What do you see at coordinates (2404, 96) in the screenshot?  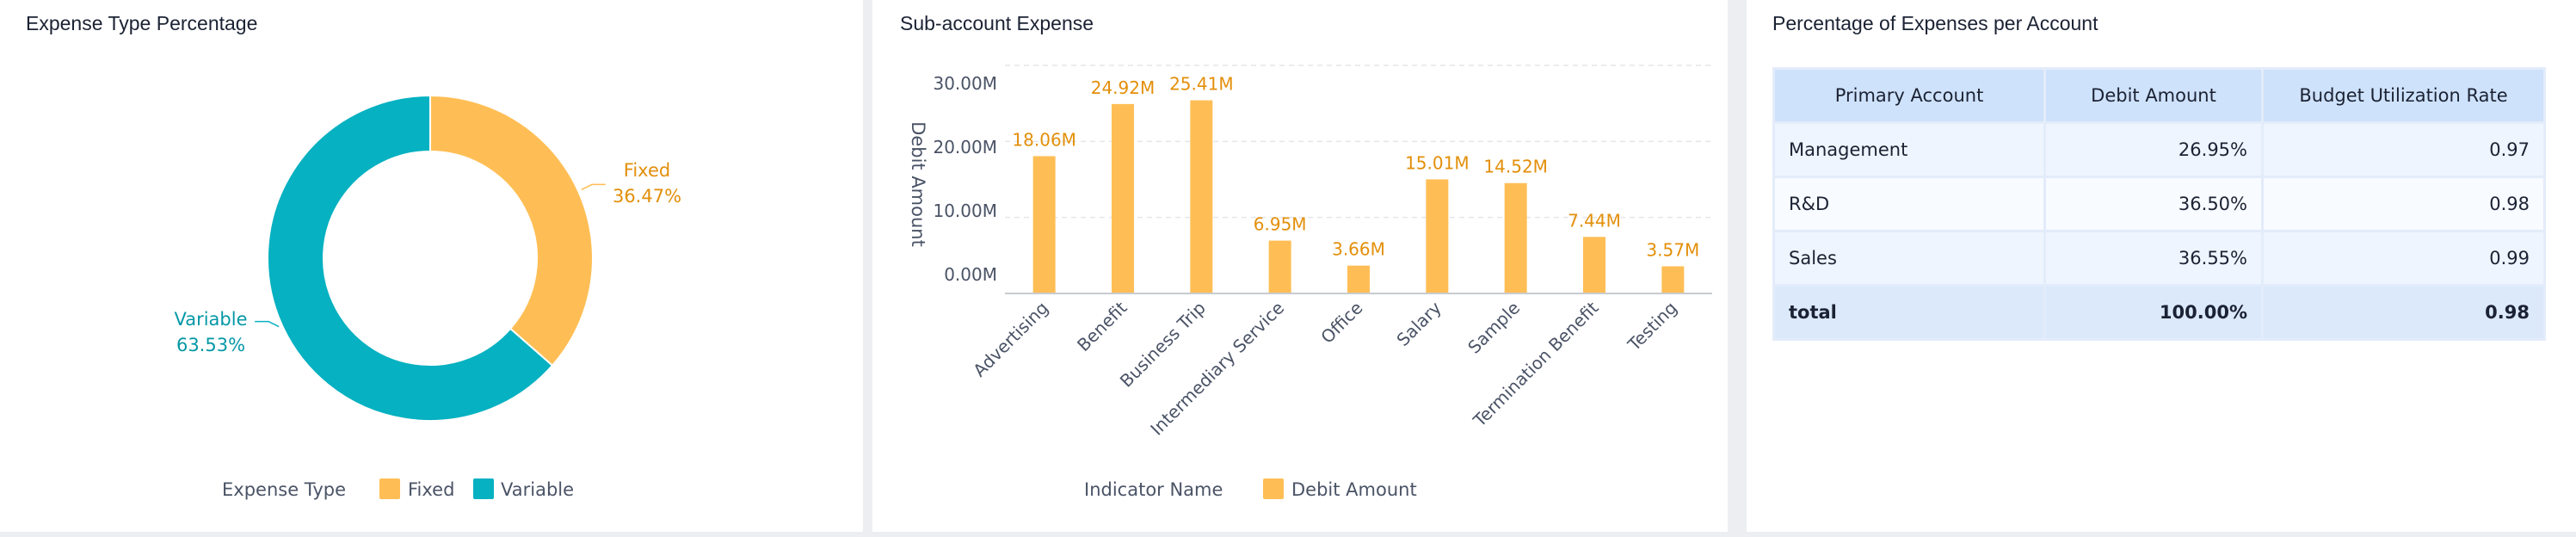 I see `header-budget-utilization: Budget Utilization Rate` at bounding box center [2404, 96].